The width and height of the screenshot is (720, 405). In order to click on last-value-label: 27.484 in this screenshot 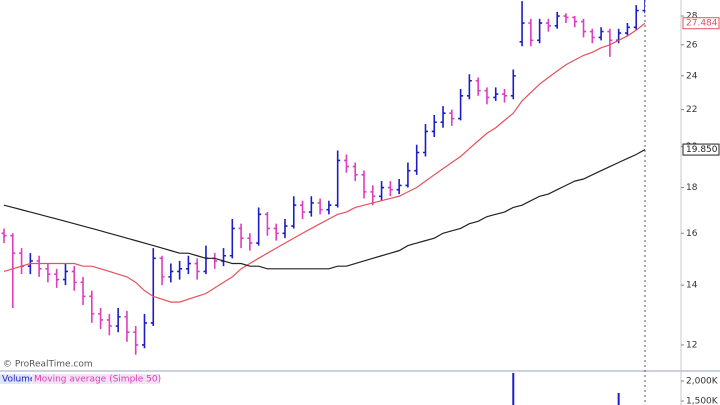, I will do `click(702, 24)`.